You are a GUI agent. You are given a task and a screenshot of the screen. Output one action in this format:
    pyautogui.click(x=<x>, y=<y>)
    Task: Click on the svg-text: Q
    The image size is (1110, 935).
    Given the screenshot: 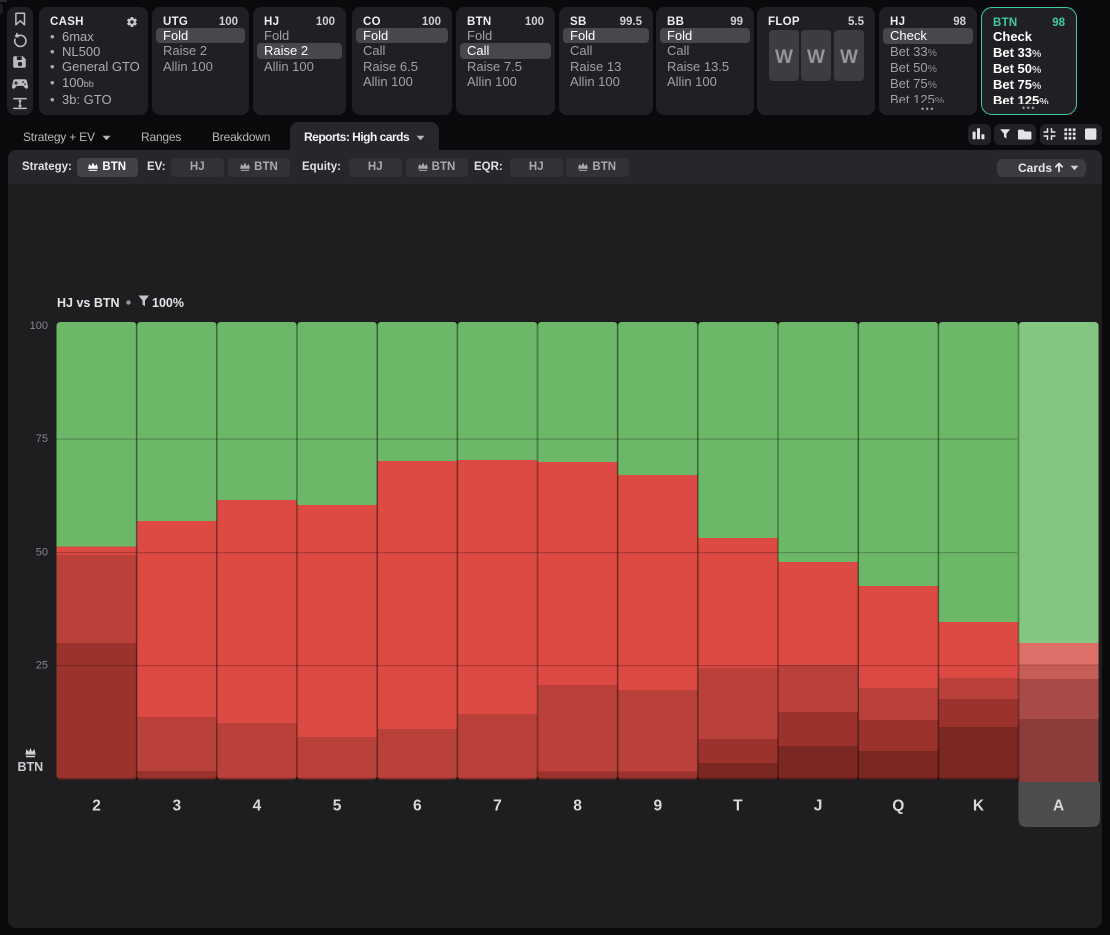 What is the action you would take?
    pyautogui.click(x=898, y=806)
    